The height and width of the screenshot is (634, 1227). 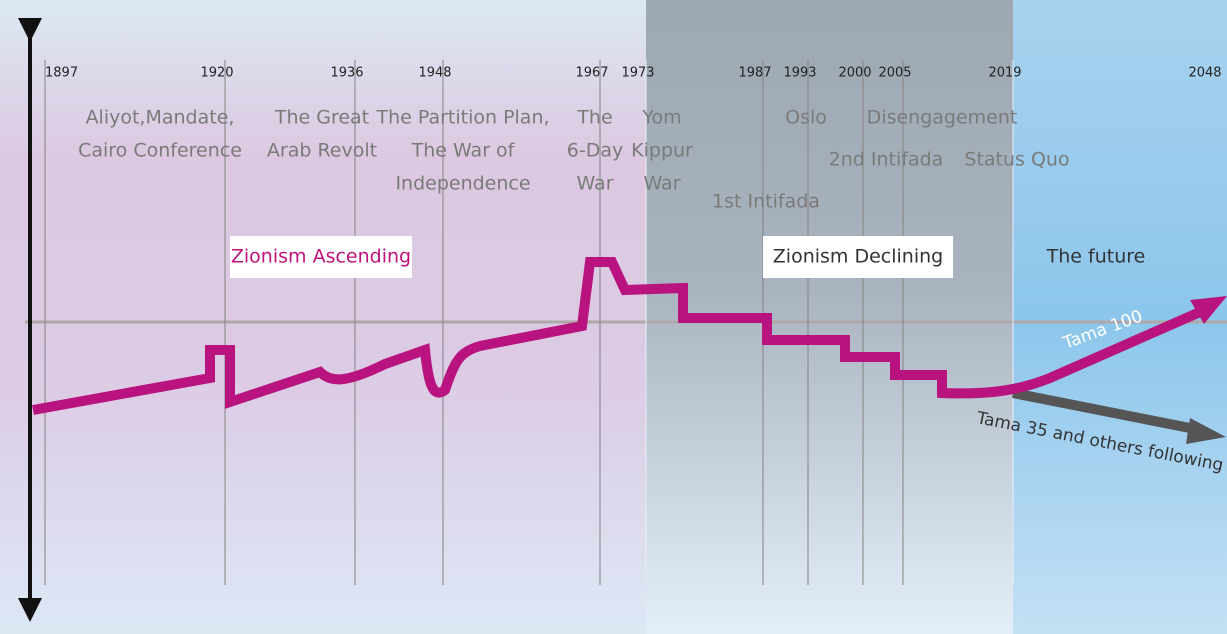 I want to click on era-label: Zionism Ascending, so click(x=321, y=257).